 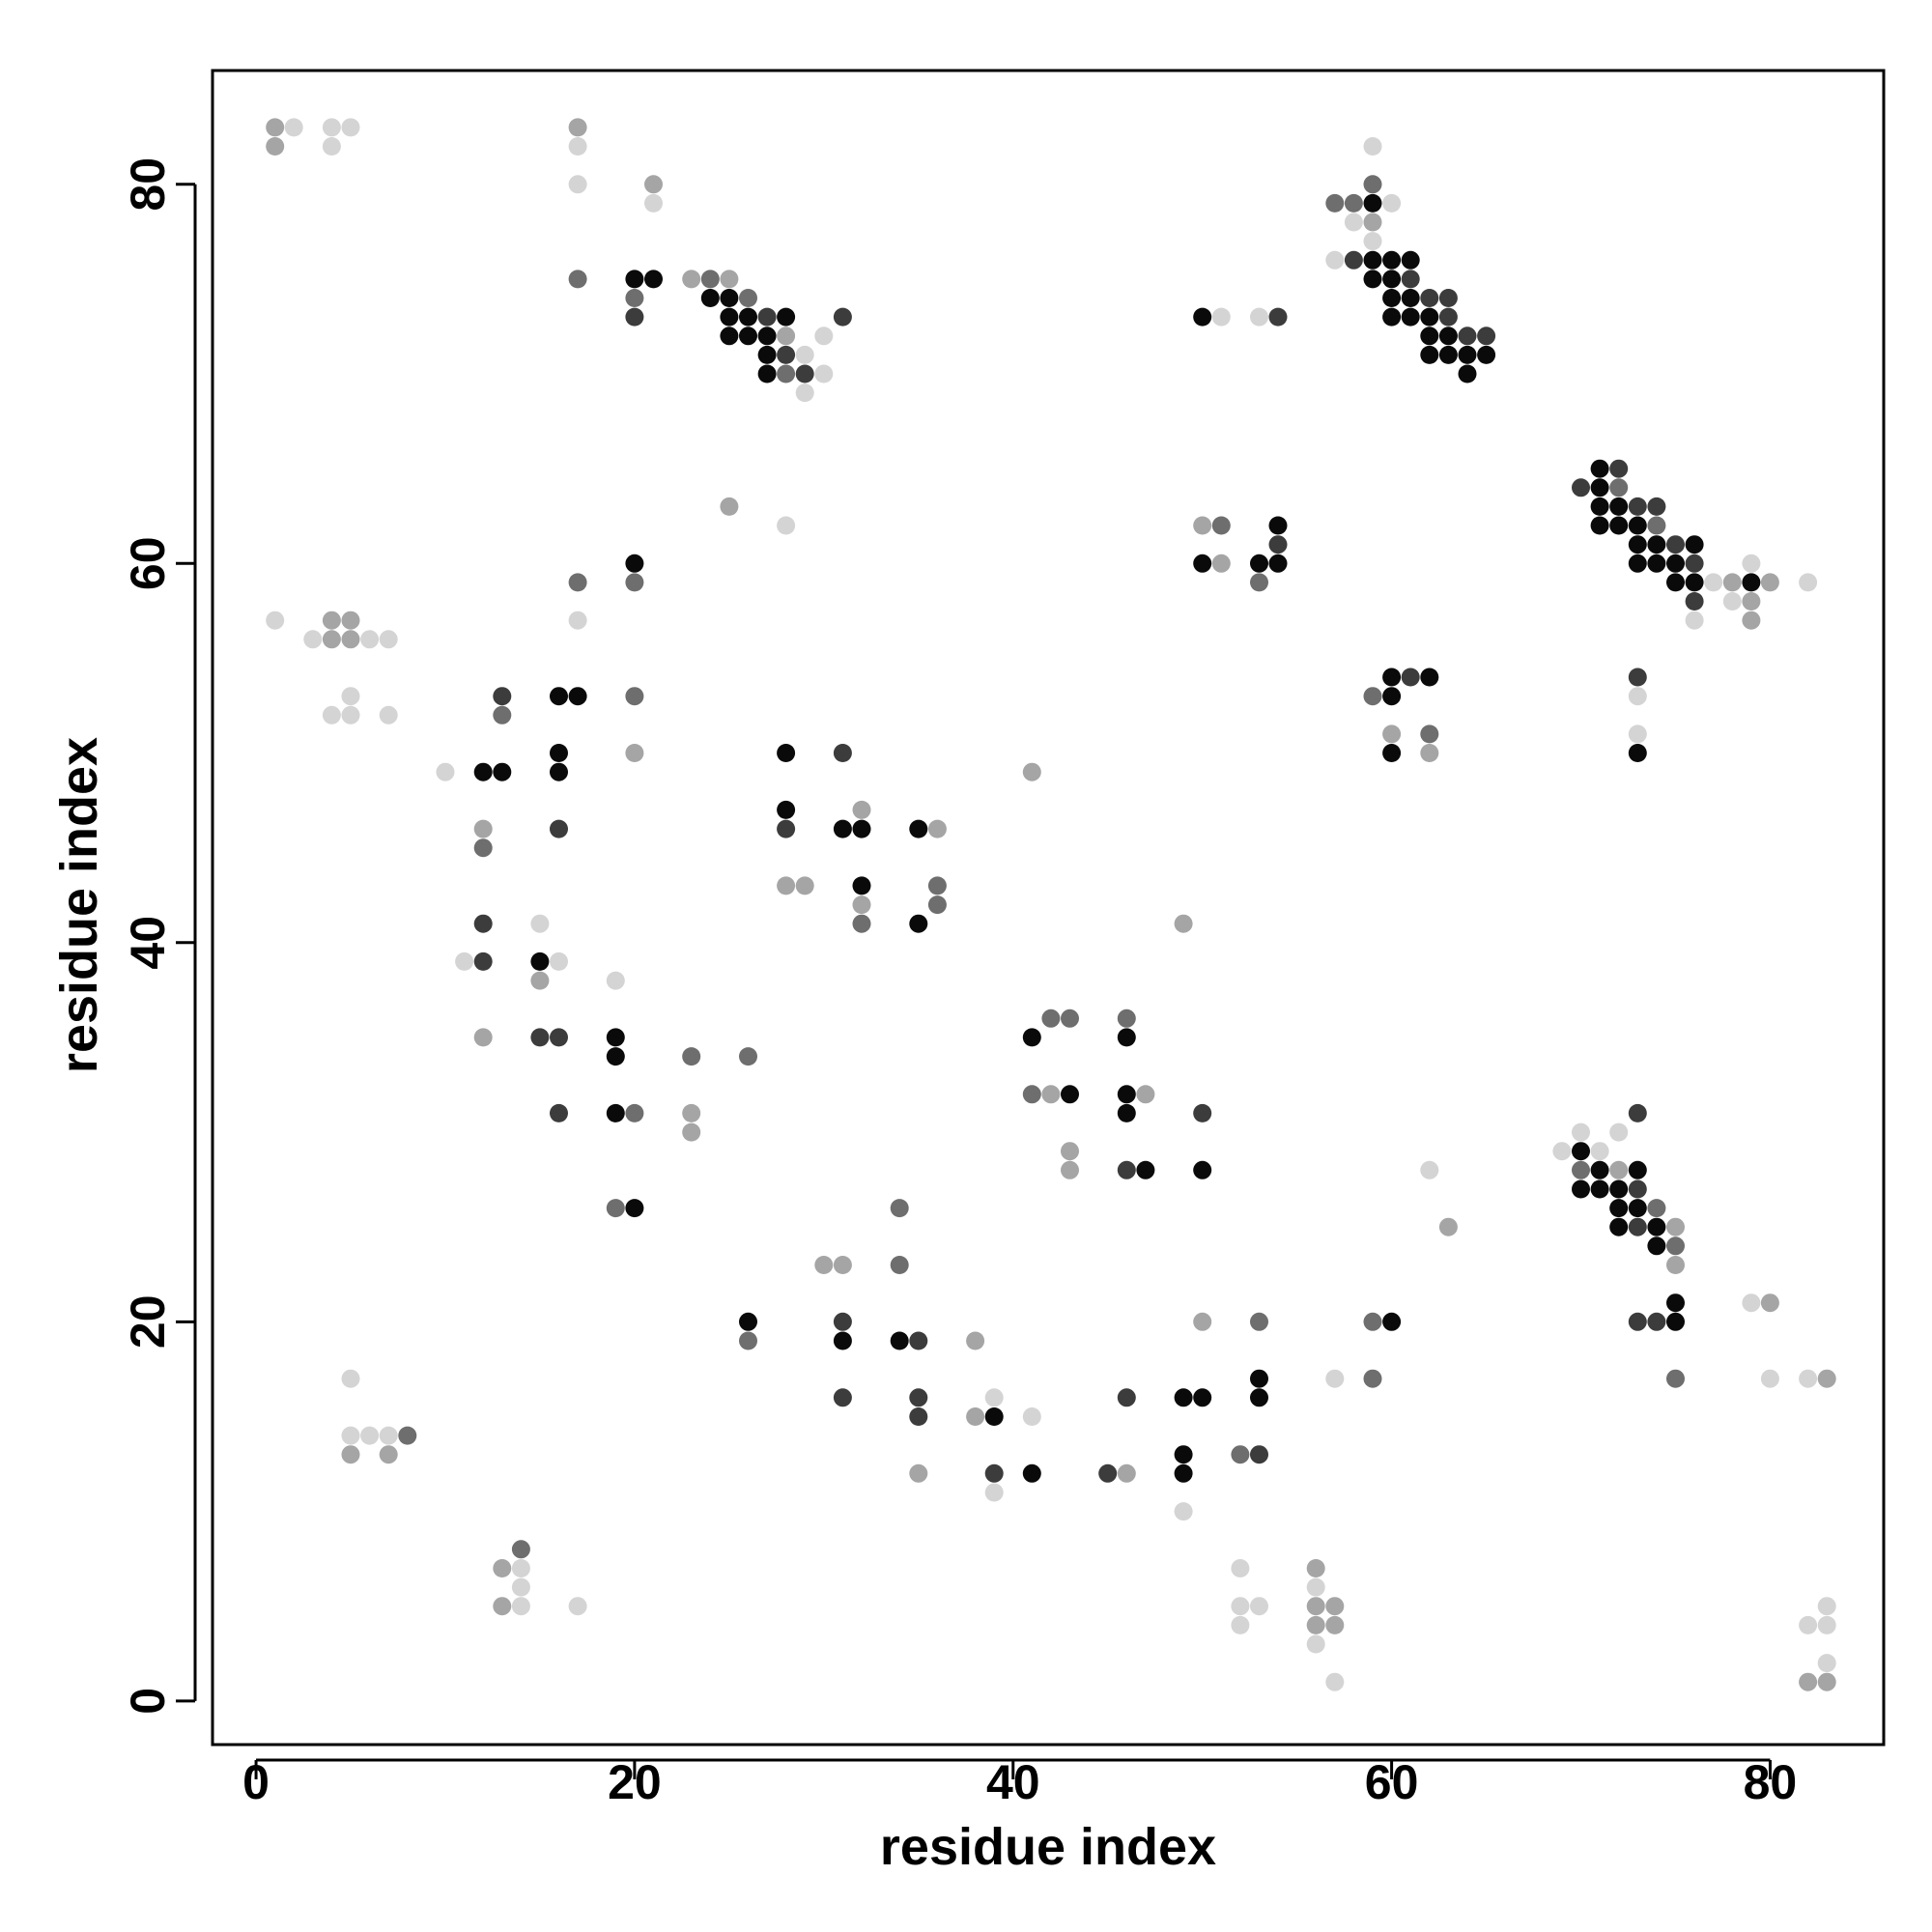 What do you see at coordinates (148, 1321) in the screenshot?
I see `y-tick-label: 20` at bounding box center [148, 1321].